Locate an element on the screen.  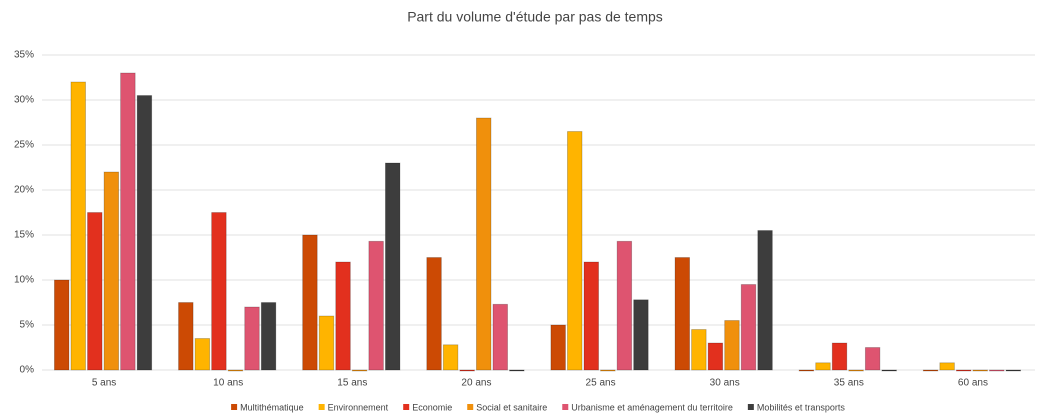
x-tick-label: 5 ans is located at coordinates (104, 383).